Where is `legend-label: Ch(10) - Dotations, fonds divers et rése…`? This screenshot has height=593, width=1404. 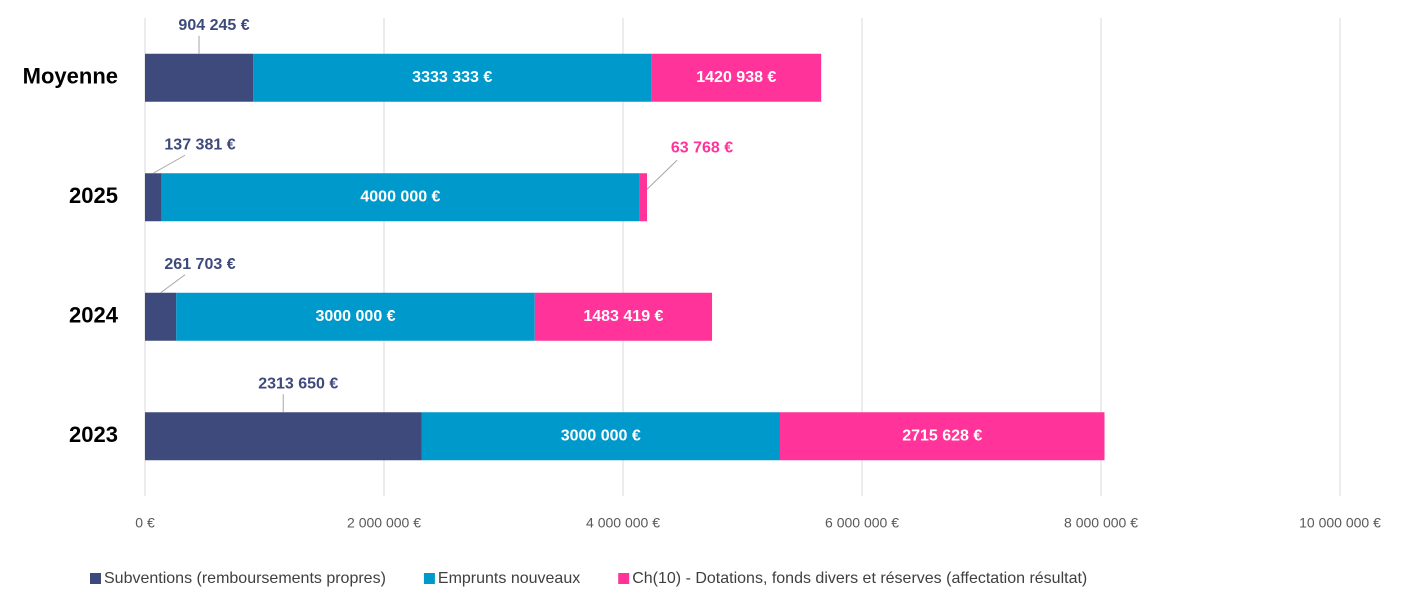 legend-label: Ch(10) - Dotations, fonds divers et rése… is located at coordinates (859, 578).